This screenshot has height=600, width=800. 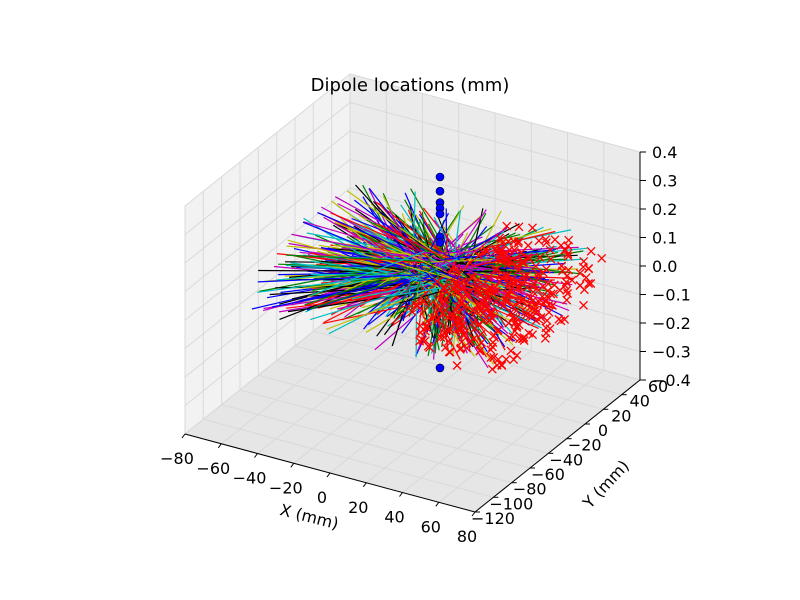 What do you see at coordinates (664, 238) in the screenshot?
I see `z-tick-label: 0.1` at bounding box center [664, 238].